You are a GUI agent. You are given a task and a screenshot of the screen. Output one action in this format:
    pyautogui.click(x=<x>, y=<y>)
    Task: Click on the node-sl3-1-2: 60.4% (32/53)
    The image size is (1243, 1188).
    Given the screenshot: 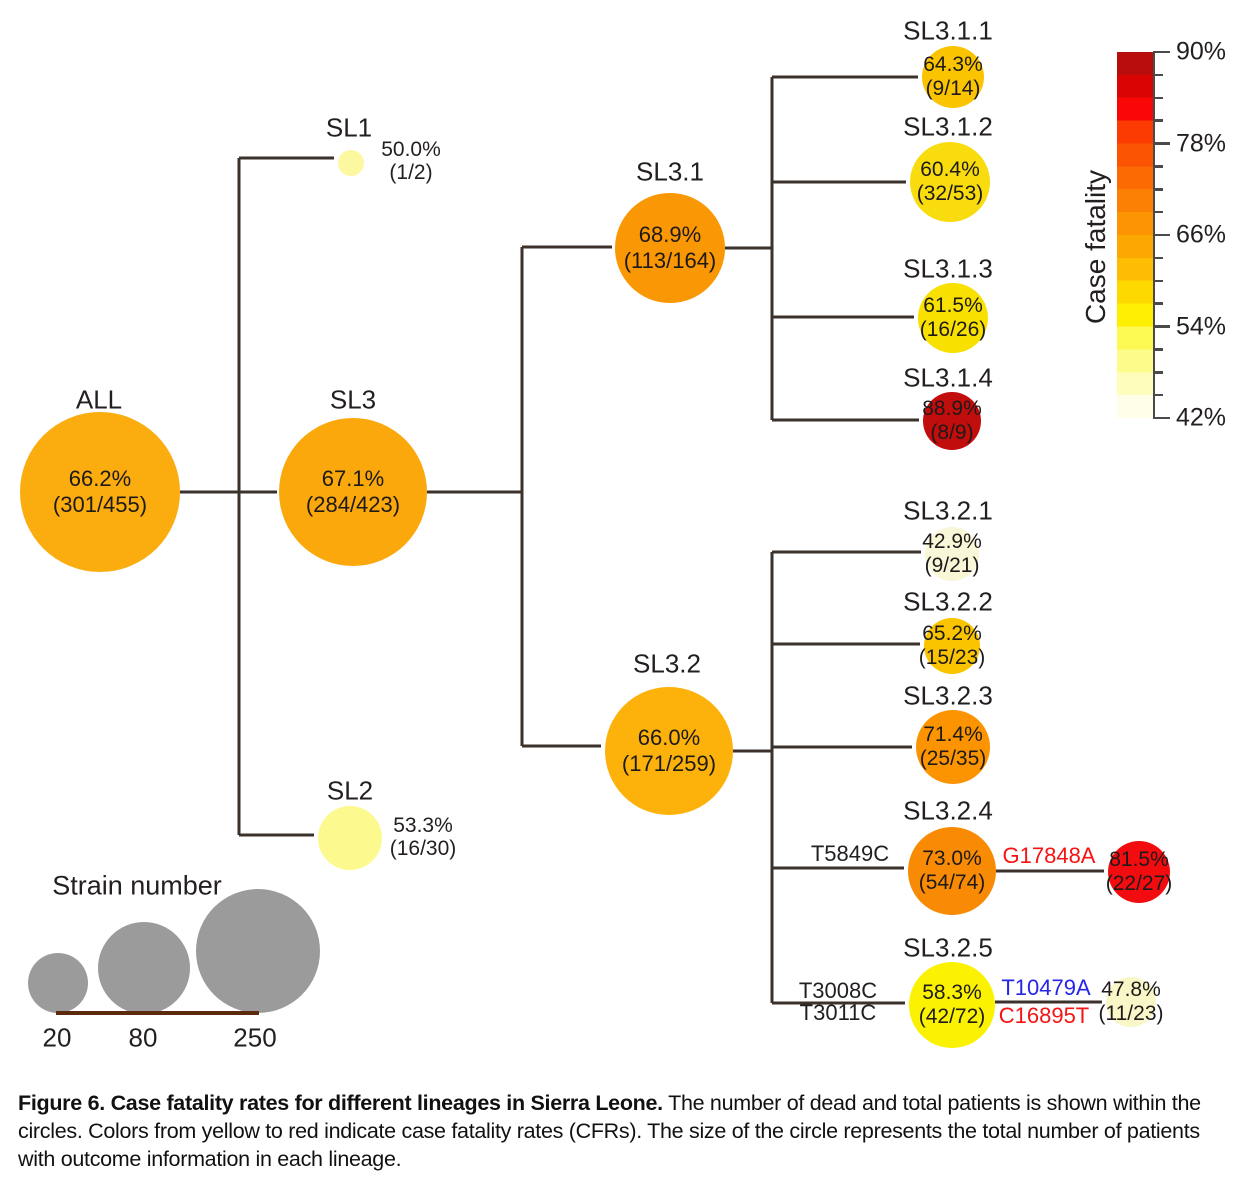 What is the action you would take?
    pyautogui.click(x=950, y=182)
    